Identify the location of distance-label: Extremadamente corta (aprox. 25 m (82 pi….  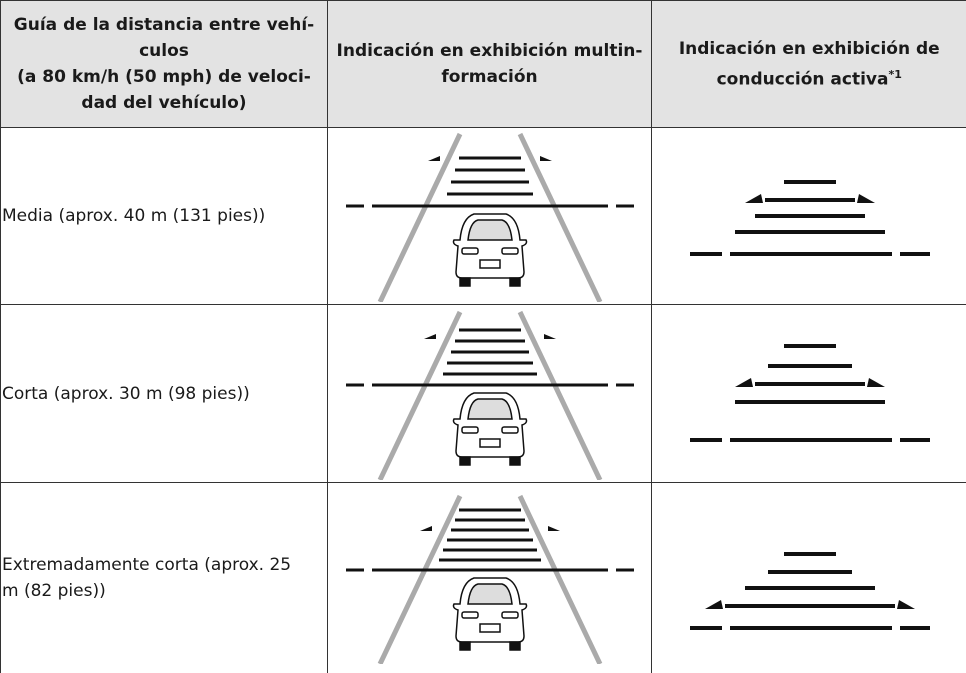
(164, 577).